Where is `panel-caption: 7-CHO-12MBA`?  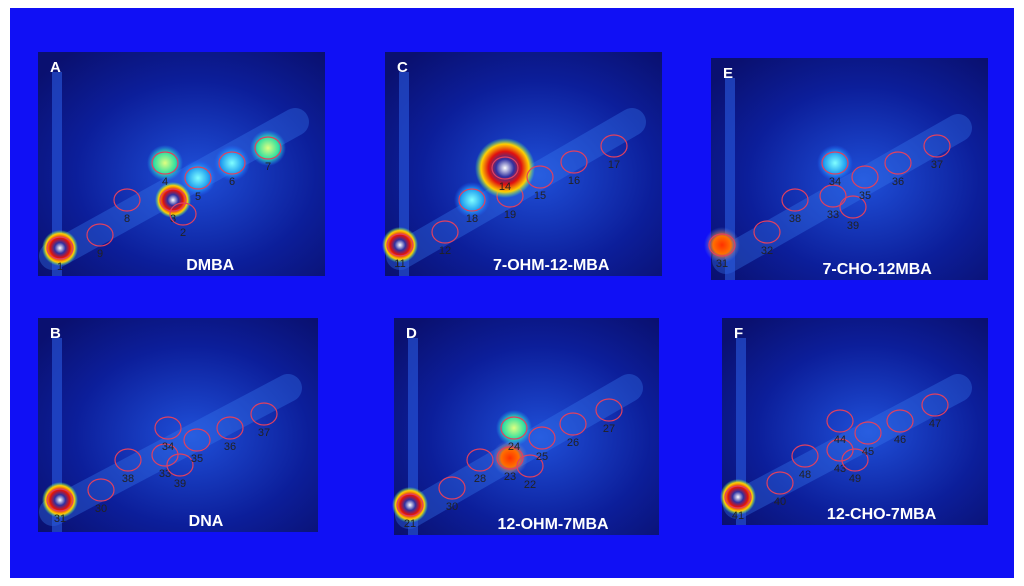 panel-caption: 7-CHO-12MBA is located at coordinates (878, 269).